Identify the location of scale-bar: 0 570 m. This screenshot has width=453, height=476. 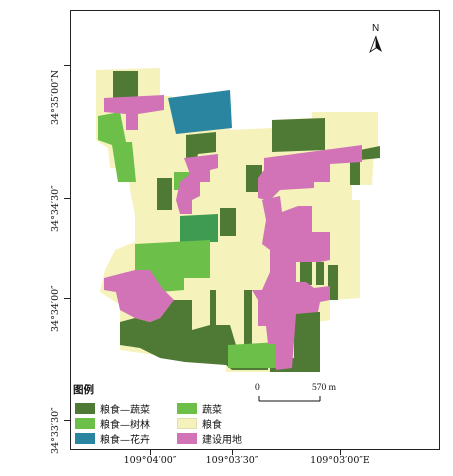
(301, 396).